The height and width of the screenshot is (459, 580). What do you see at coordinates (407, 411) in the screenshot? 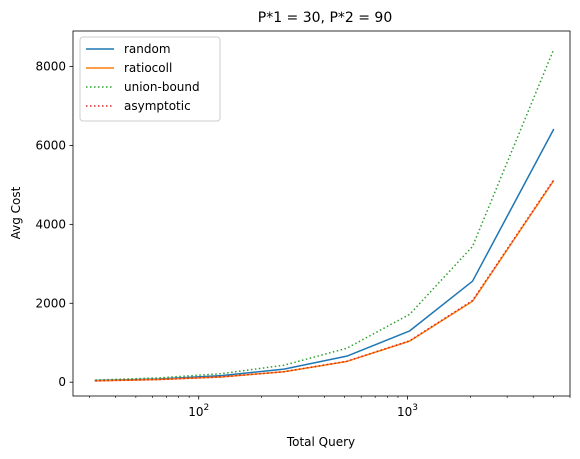
I see `x-tick-label: 10³` at bounding box center [407, 411].